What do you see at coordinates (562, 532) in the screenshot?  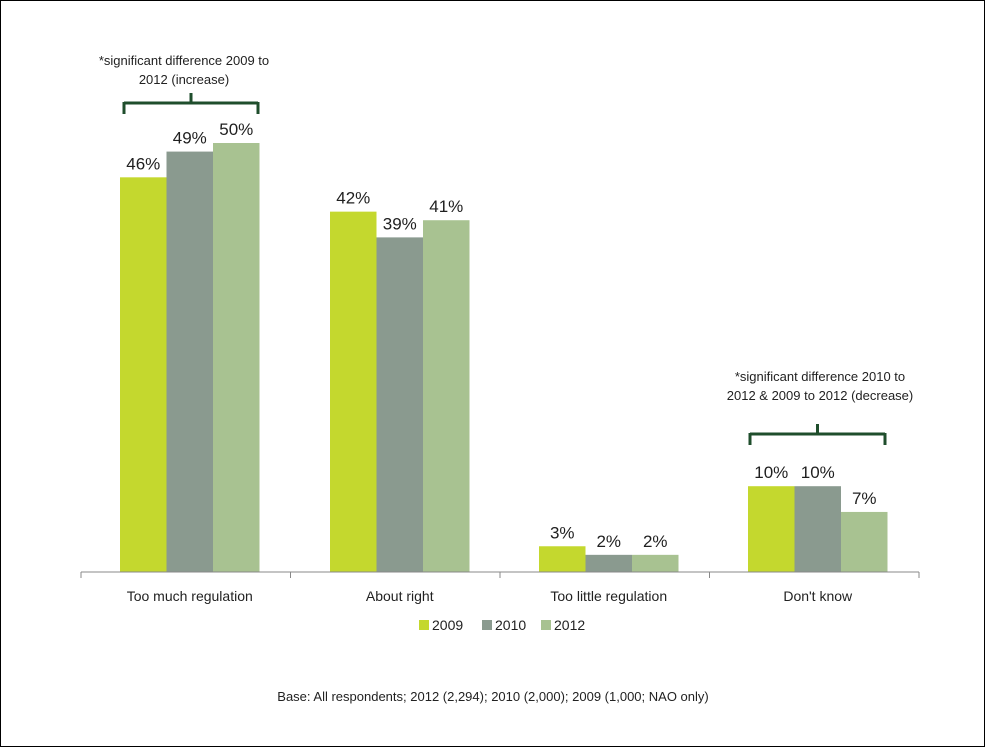 I see `value-label: 3%` at bounding box center [562, 532].